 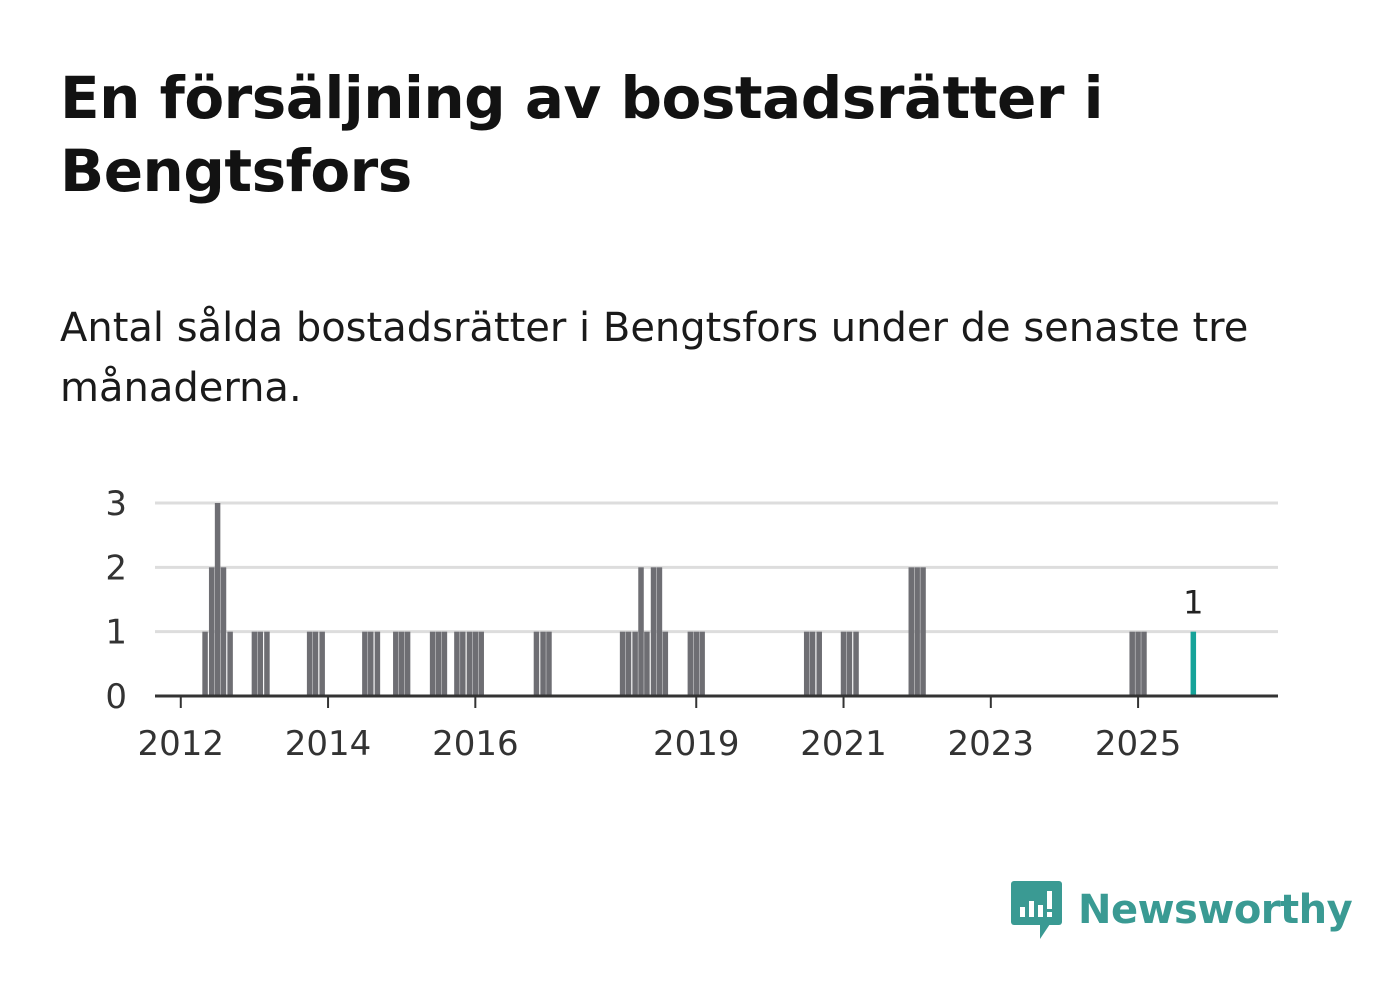 I want to click on x-tick-label: 2023, so click(x=991, y=744).